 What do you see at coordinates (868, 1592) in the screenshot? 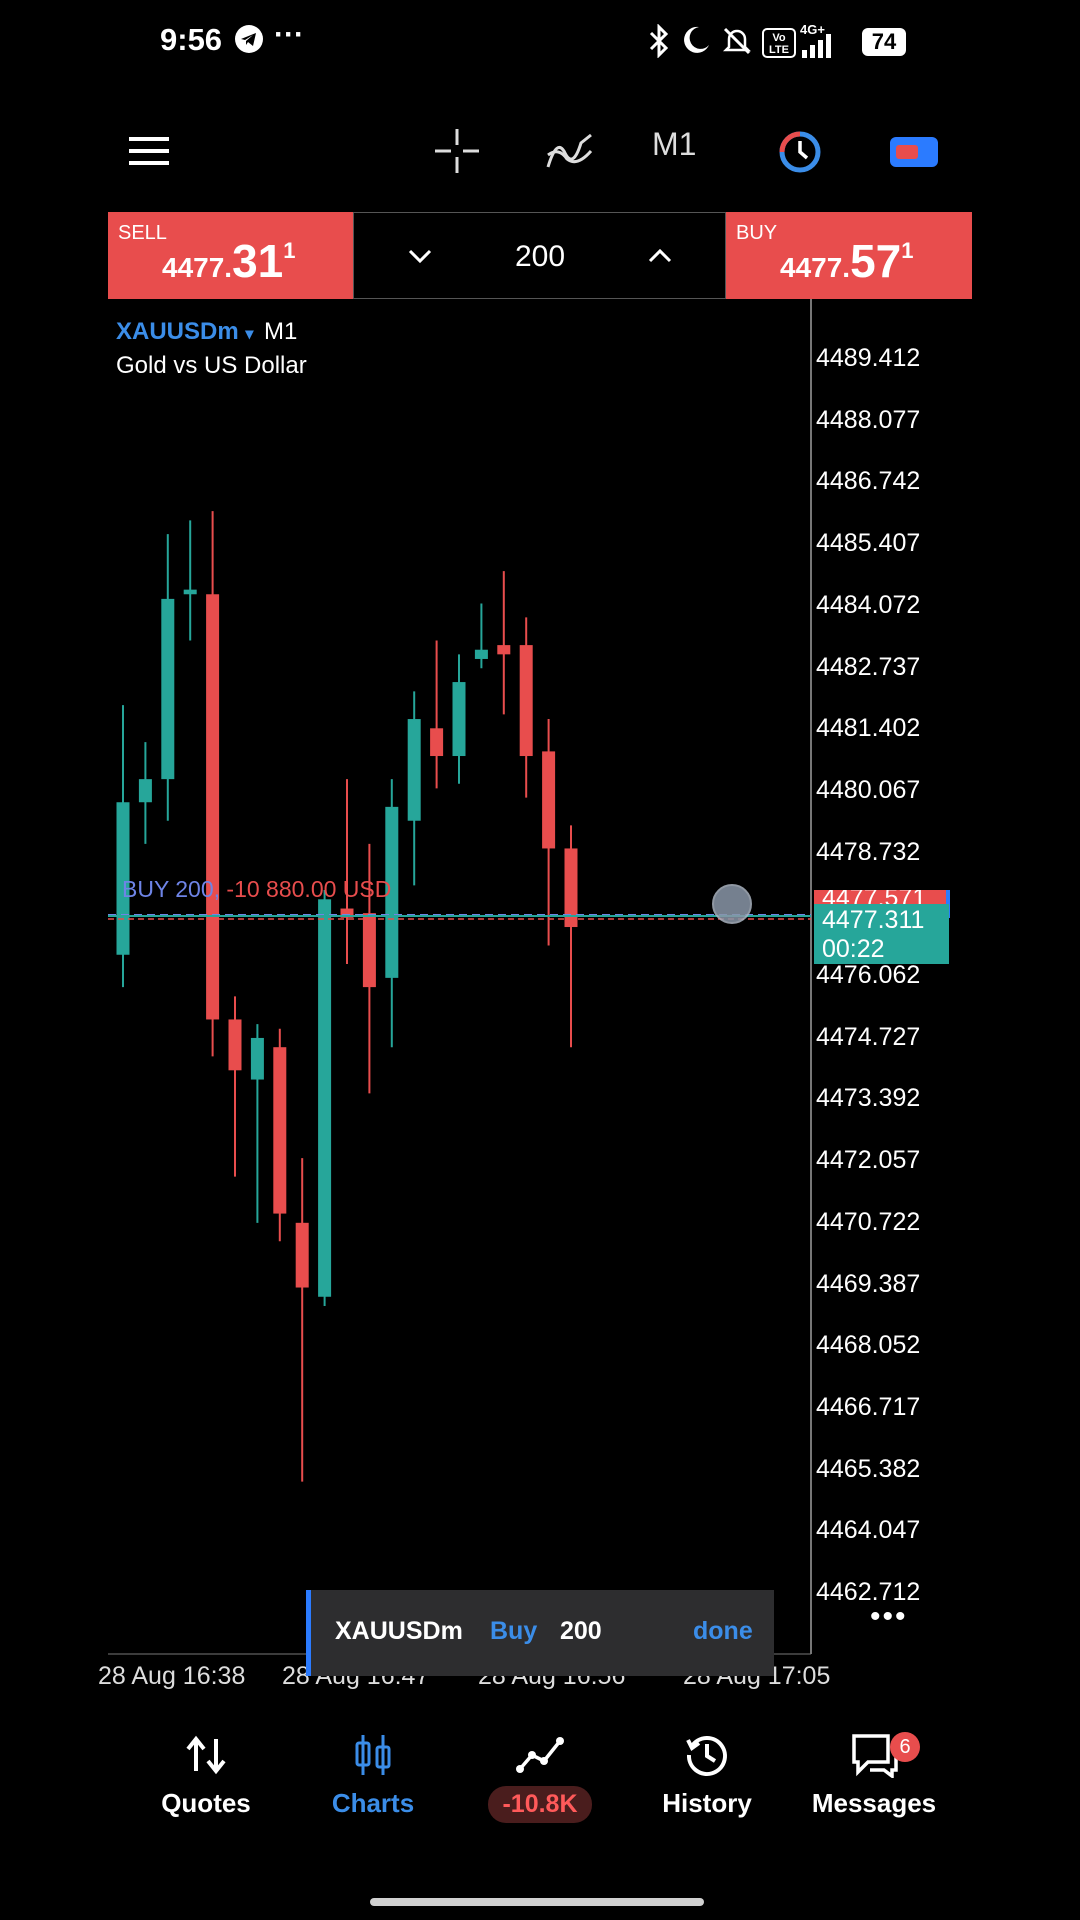
I see `price-axis-label: 4462.712` at bounding box center [868, 1592].